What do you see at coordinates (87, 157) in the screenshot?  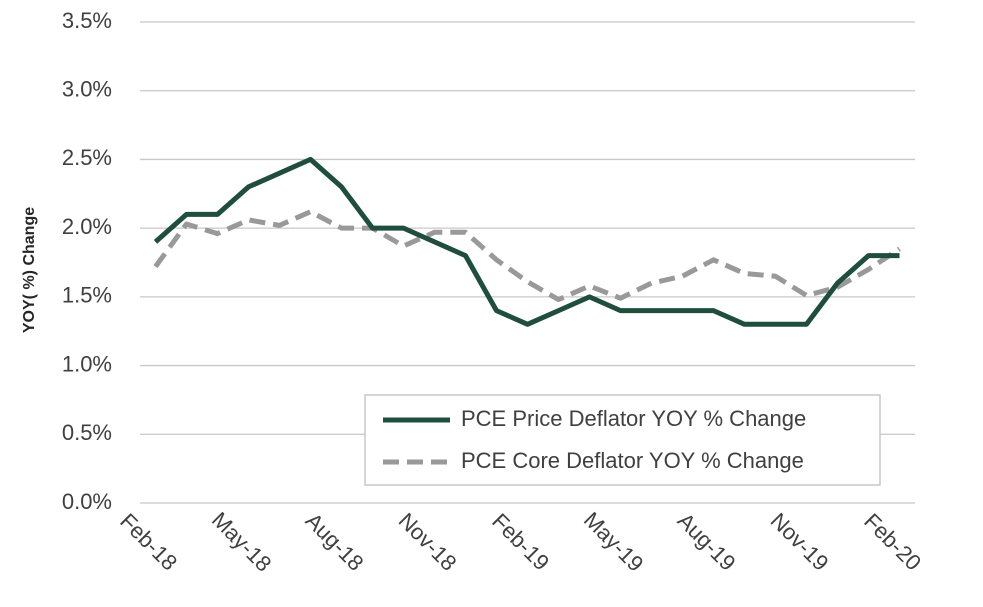 I see `y-tick-label: 2.5%` at bounding box center [87, 157].